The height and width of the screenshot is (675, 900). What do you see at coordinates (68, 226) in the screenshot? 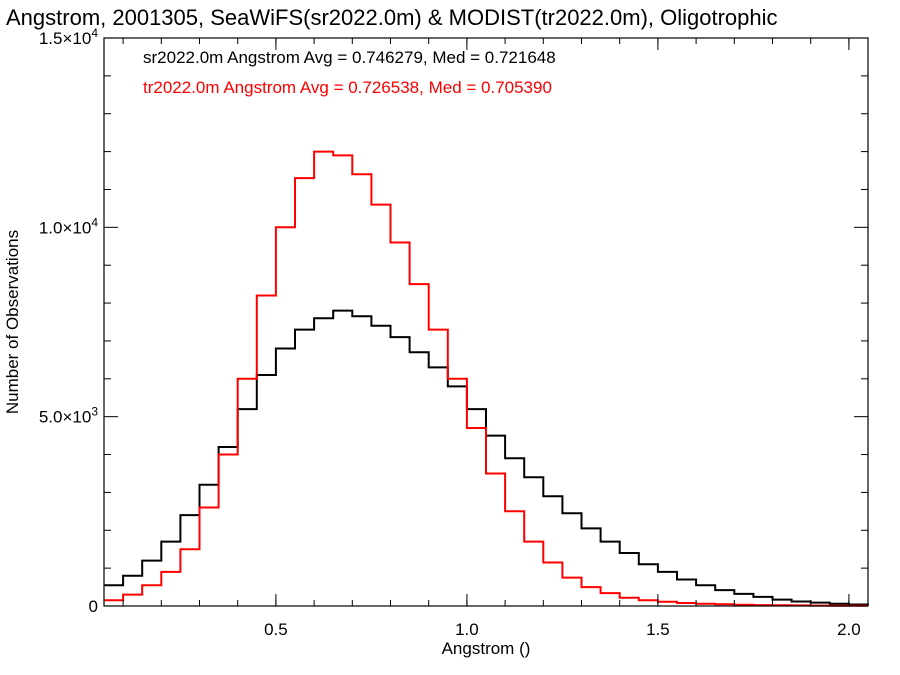
I see `y-tick-label-2: 1.0×10⁴` at bounding box center [68, 226].